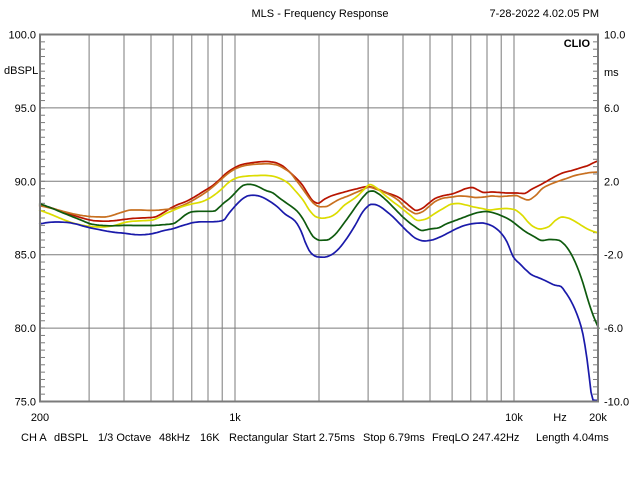  I want to click on svg-text: CH A, so click(34, 438).